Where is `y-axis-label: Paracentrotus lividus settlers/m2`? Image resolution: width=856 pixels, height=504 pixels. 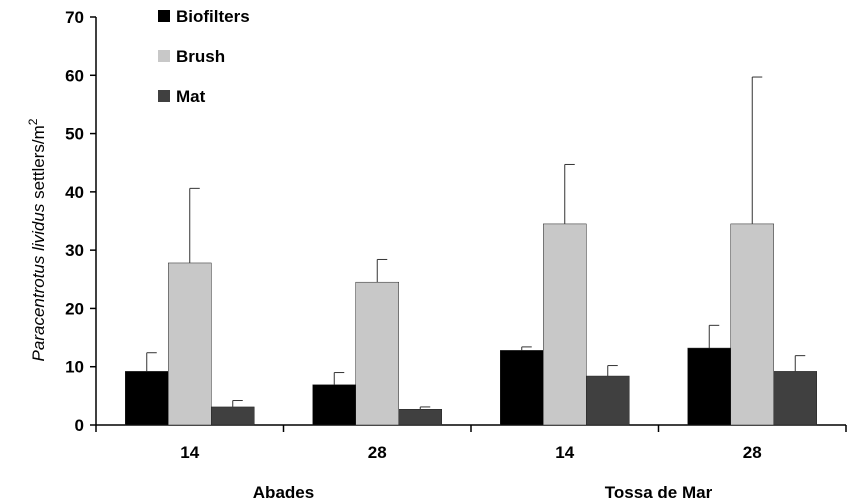
y-axis-label: Paracentrotus lividus settlers/m2 is located at coordinates (37, 239).